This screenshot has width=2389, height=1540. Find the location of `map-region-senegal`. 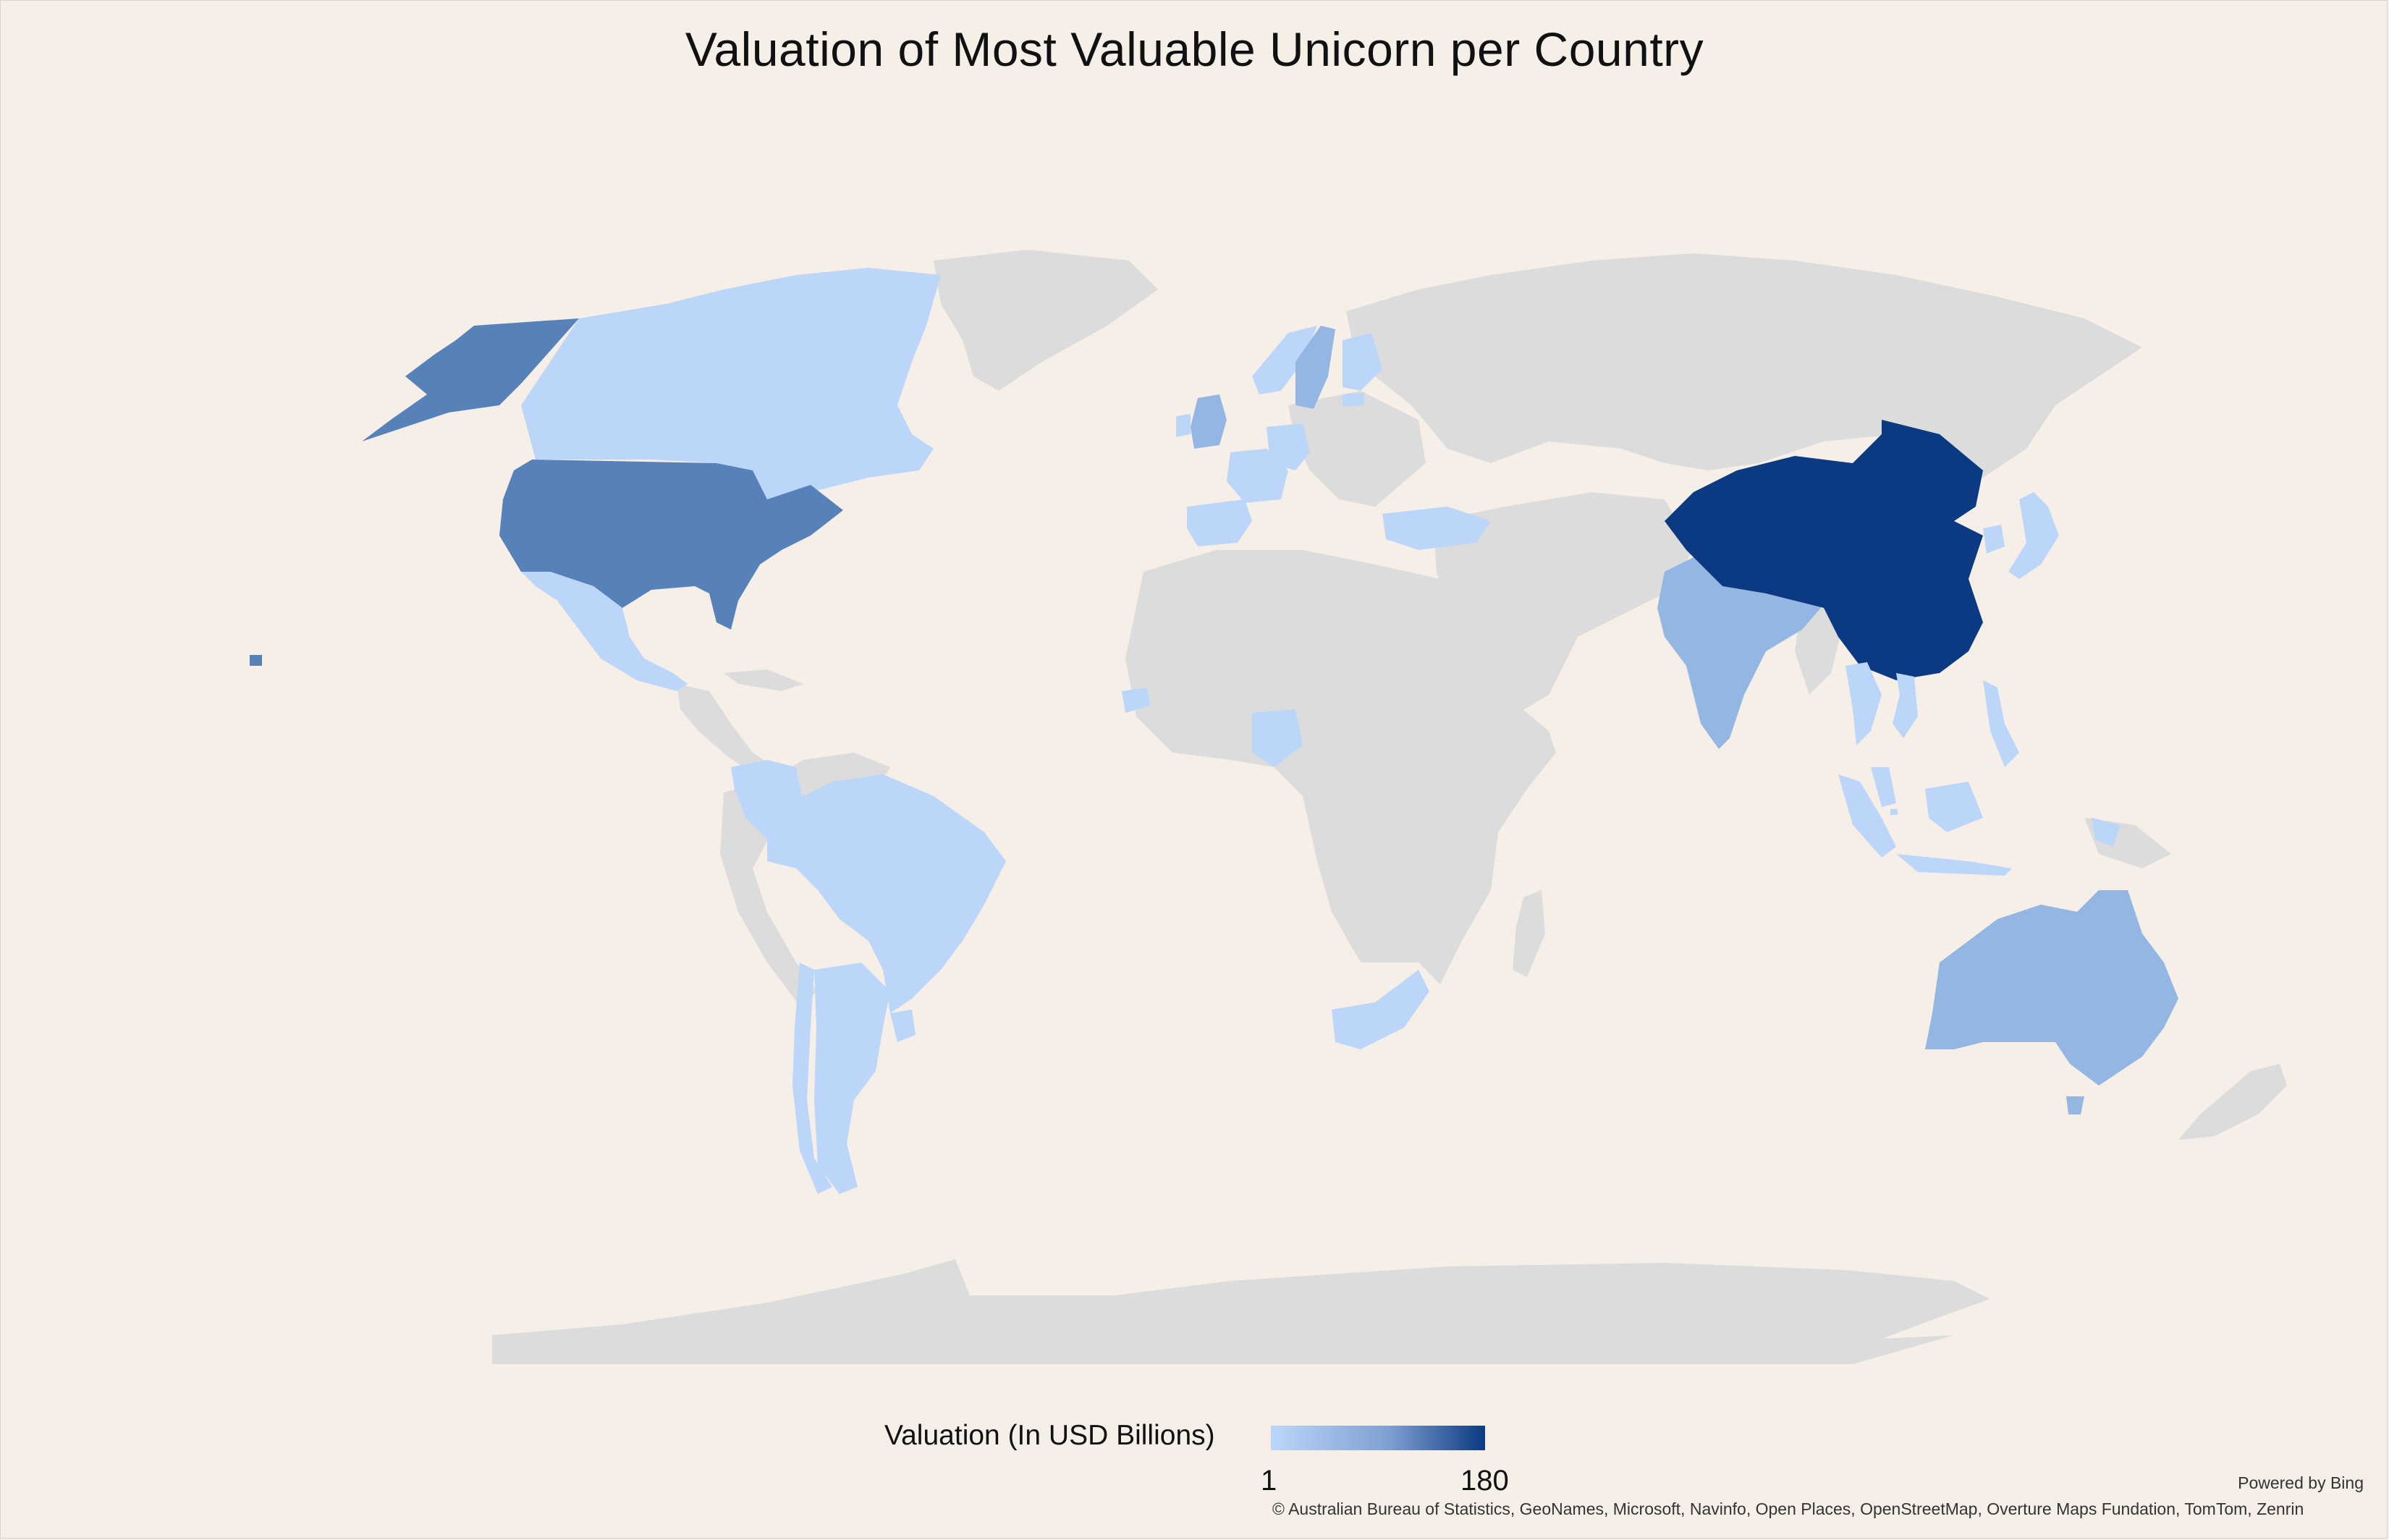

map-region-senegal is located at coordinates (1136, 700).